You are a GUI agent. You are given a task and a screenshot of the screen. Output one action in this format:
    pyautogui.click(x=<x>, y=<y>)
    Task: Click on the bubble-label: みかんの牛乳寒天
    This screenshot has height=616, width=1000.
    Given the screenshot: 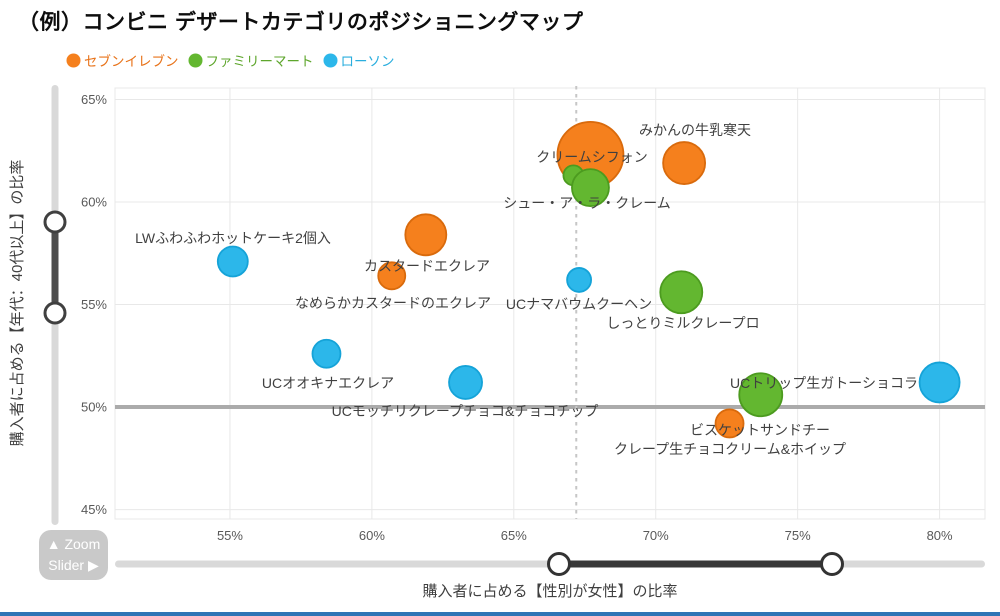 What is the action you would take?
    pyautogui.click(x=695, y=130)
    